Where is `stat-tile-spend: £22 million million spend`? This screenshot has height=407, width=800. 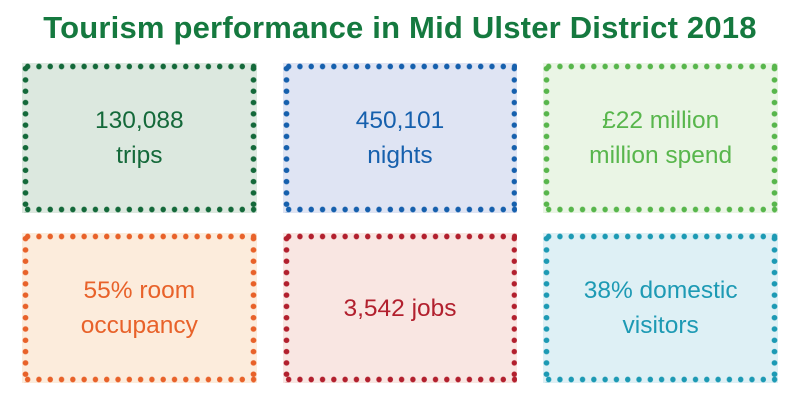 stat-tile-spend: £22 million million spend is located at coordinates (660, 138).